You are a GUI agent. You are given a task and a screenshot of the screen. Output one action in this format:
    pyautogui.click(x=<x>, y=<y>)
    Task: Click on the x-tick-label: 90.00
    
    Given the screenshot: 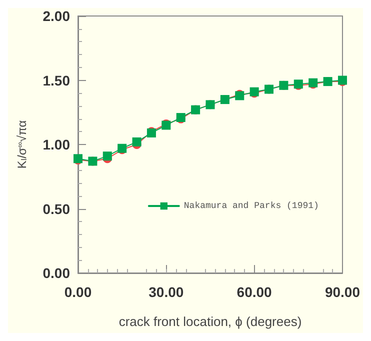 What is the action you would take?
    pyautogui.click(x=342, y=292)
    